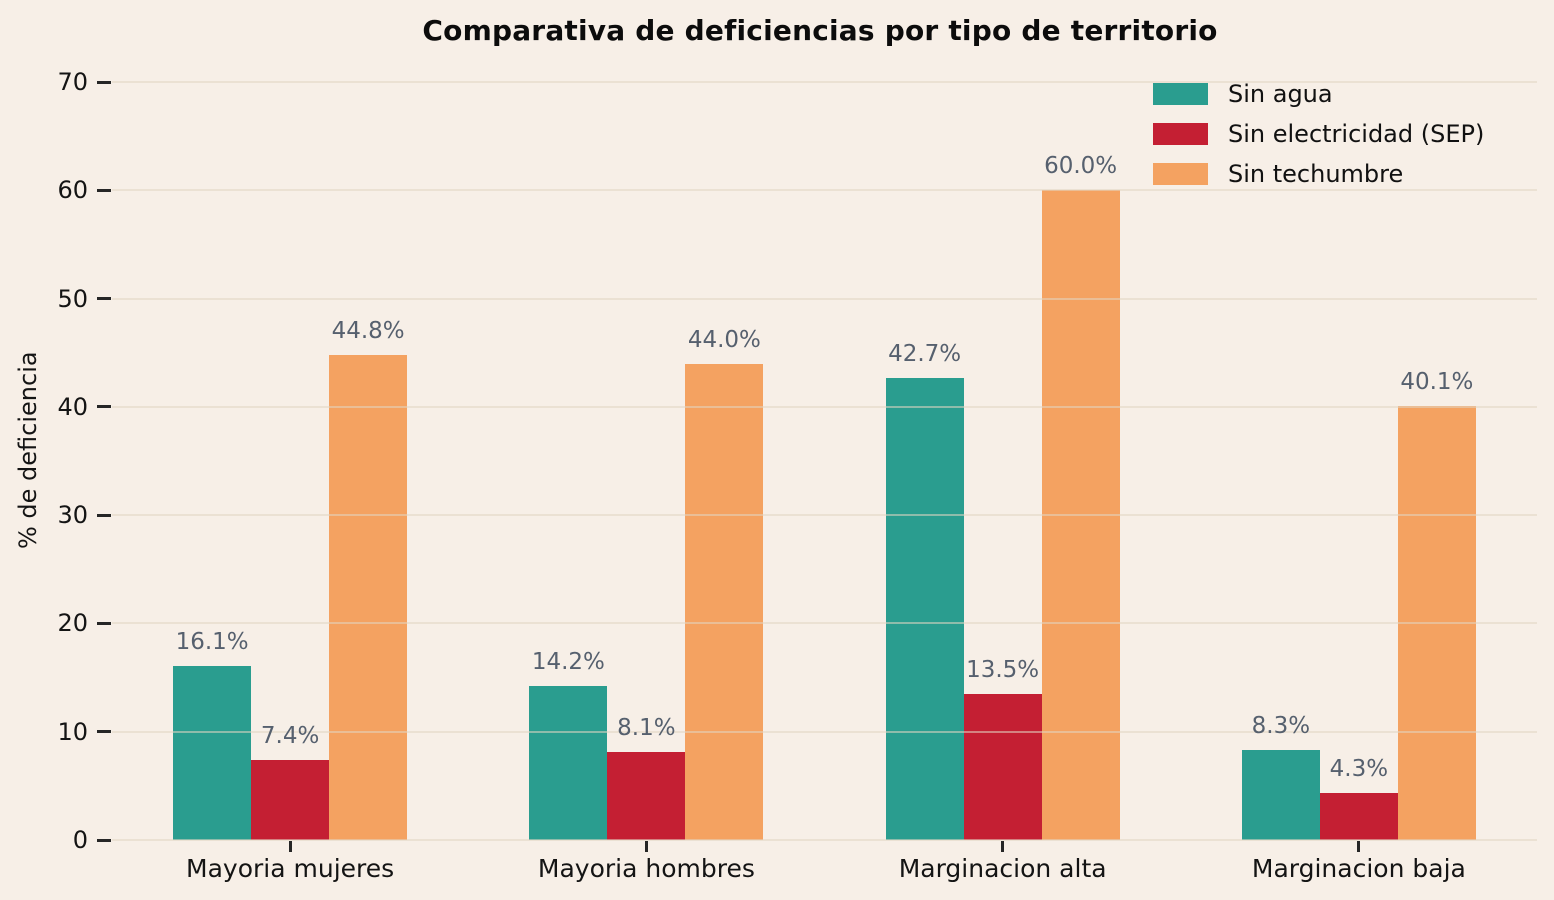 The width and height of the screenshot is (1554, 900). I want to click on value-label-3-3: 60.0%, so click(1081, 166).